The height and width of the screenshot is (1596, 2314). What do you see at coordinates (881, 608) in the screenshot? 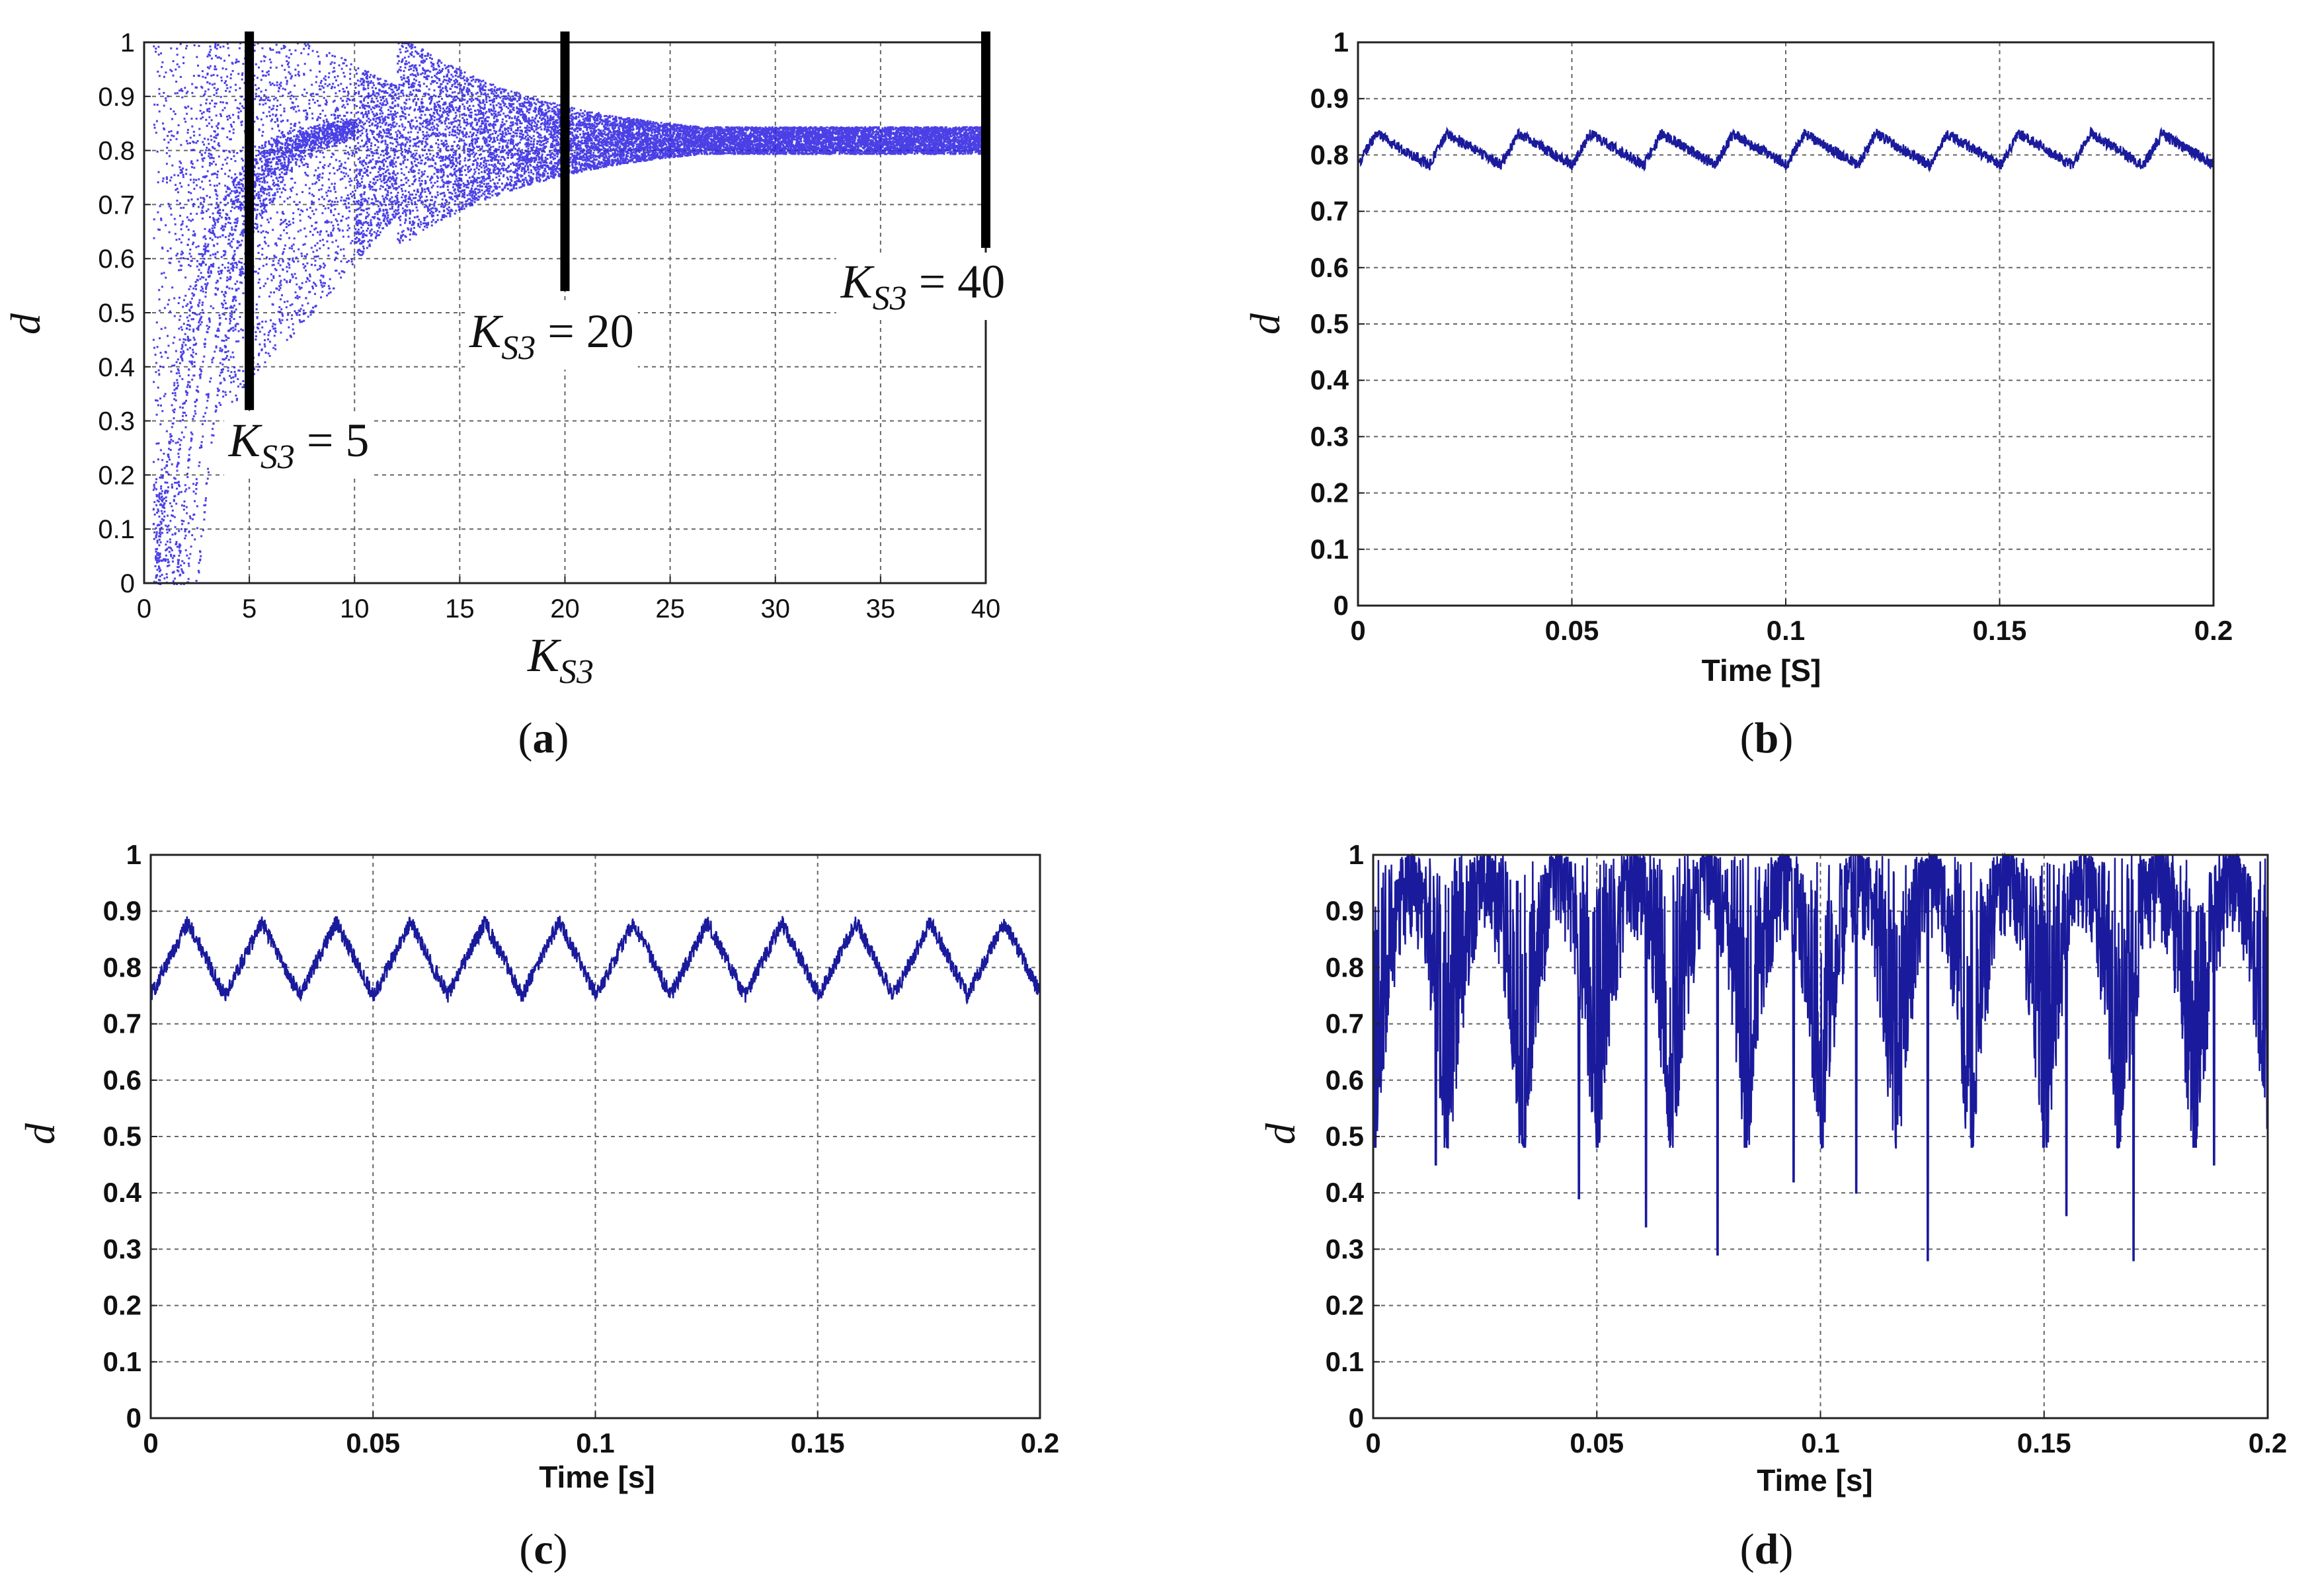
I see `x-tick-label: 35` at bounding box center [881, 608].